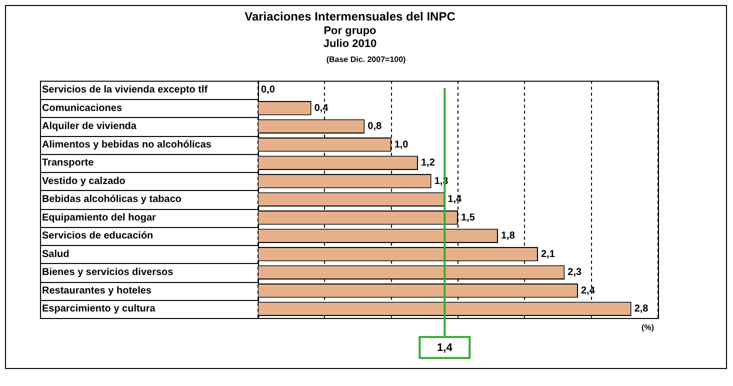 The image size is (733, 386). Describe the element at coordinates (321, 108) in the screenshot. I see `data-label: 0,4` at that location.